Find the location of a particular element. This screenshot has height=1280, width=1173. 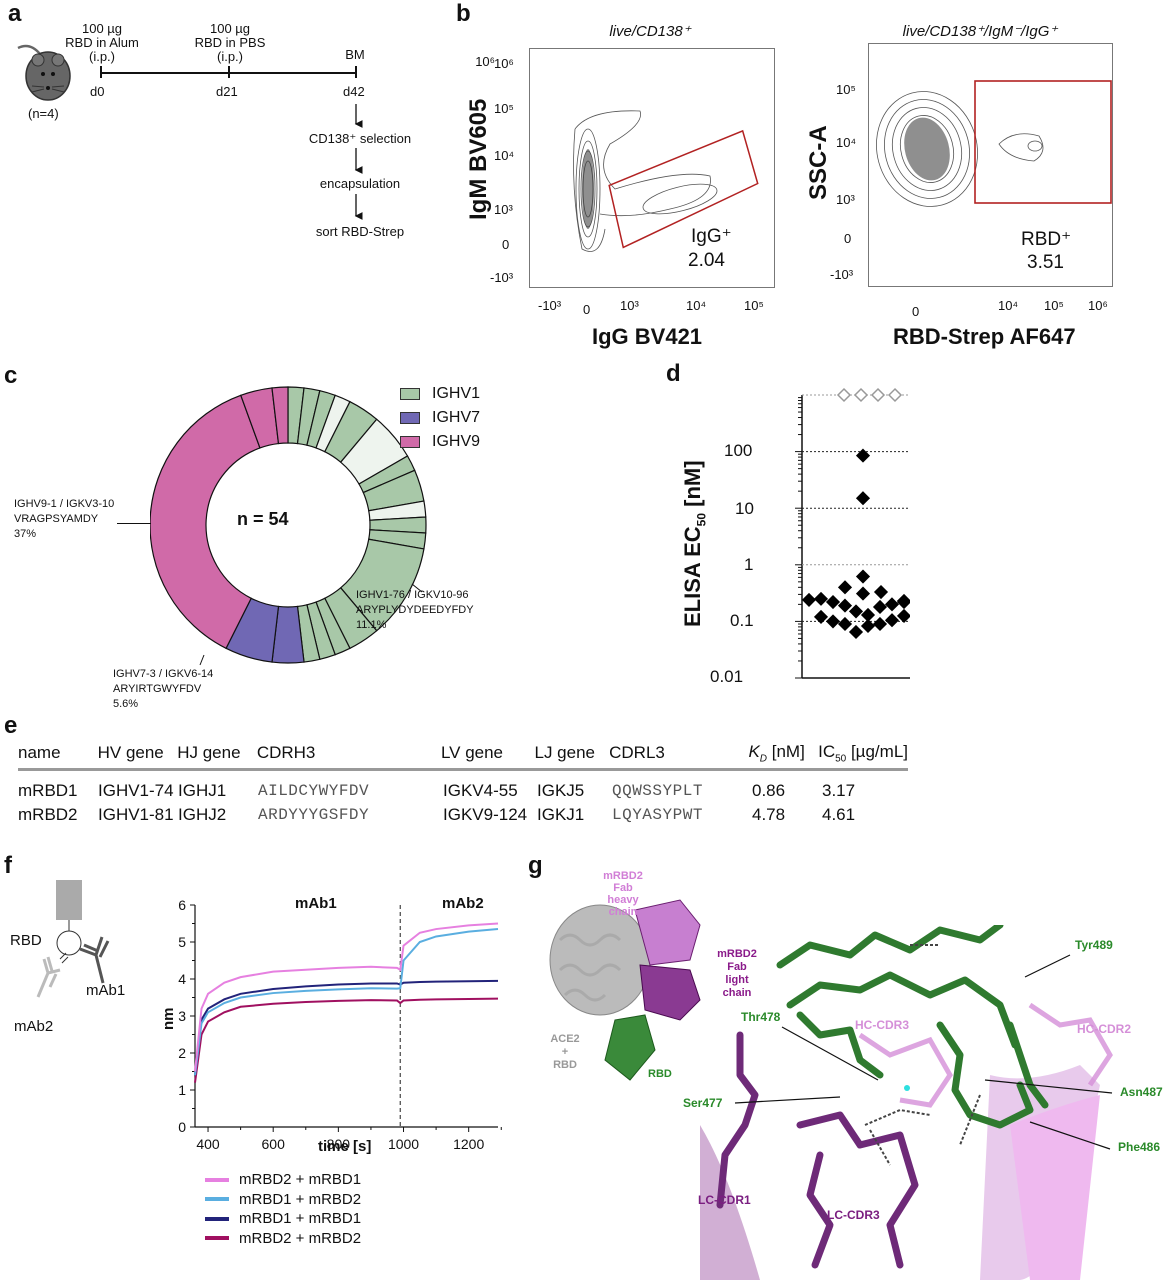

svg-text: 1 is located at coordinates (182, 1090).